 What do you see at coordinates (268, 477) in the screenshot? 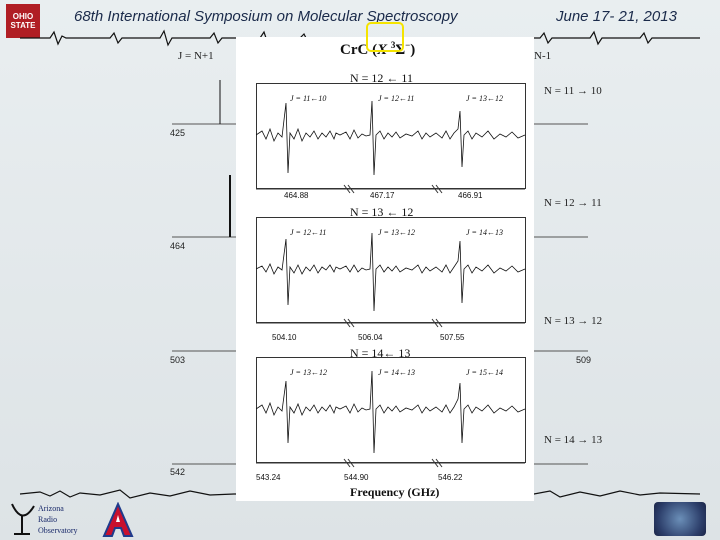
I see `panel-3-freq-a: 543.24` at bounding box center [268, 477].